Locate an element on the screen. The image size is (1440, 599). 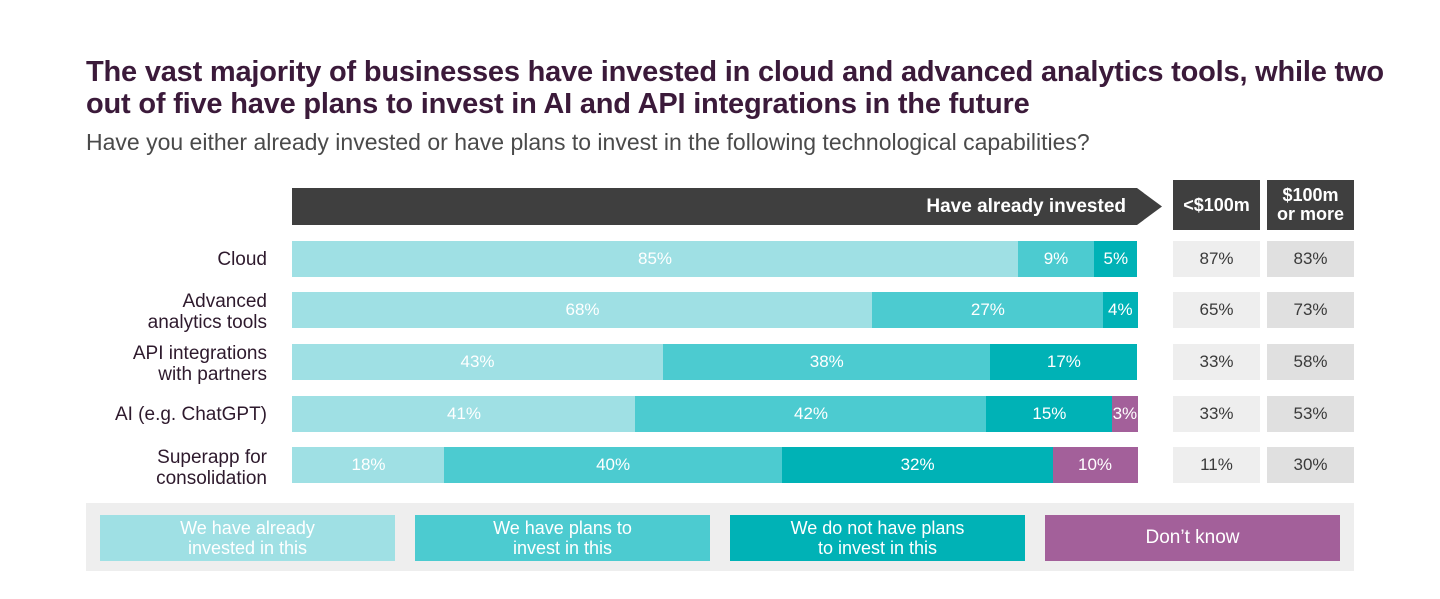
bar-segment-plans: 40% is located at coordinates (613, 465).